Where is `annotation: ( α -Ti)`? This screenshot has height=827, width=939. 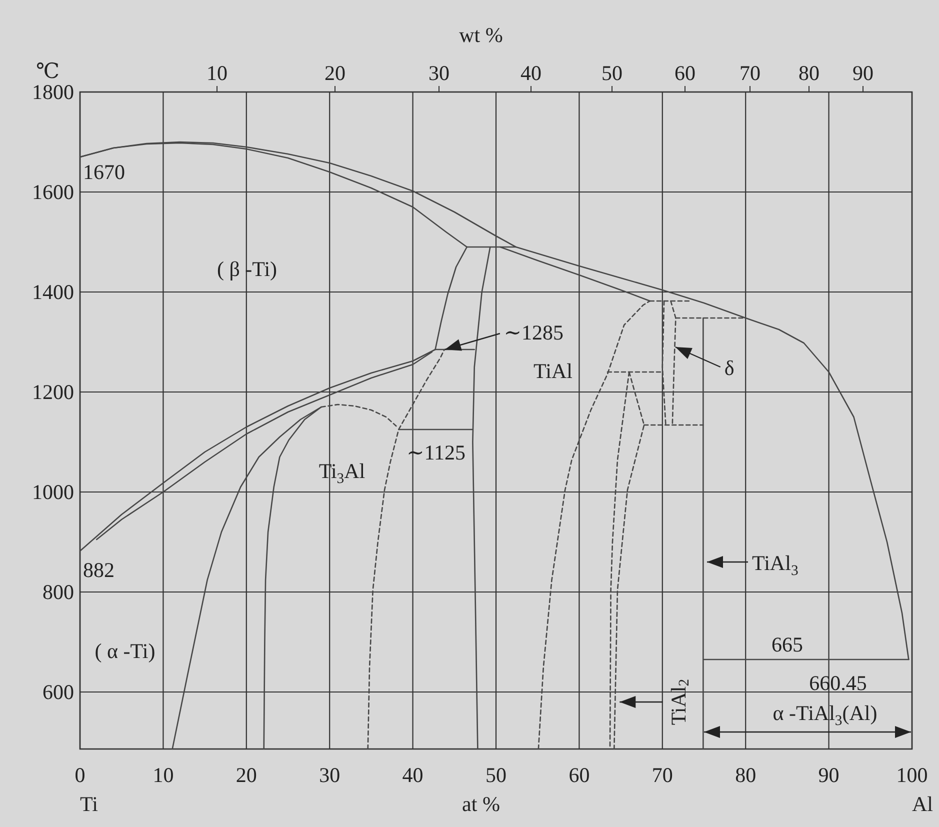
annotation: ( α -Ti) is located at coordinates (125, 651).